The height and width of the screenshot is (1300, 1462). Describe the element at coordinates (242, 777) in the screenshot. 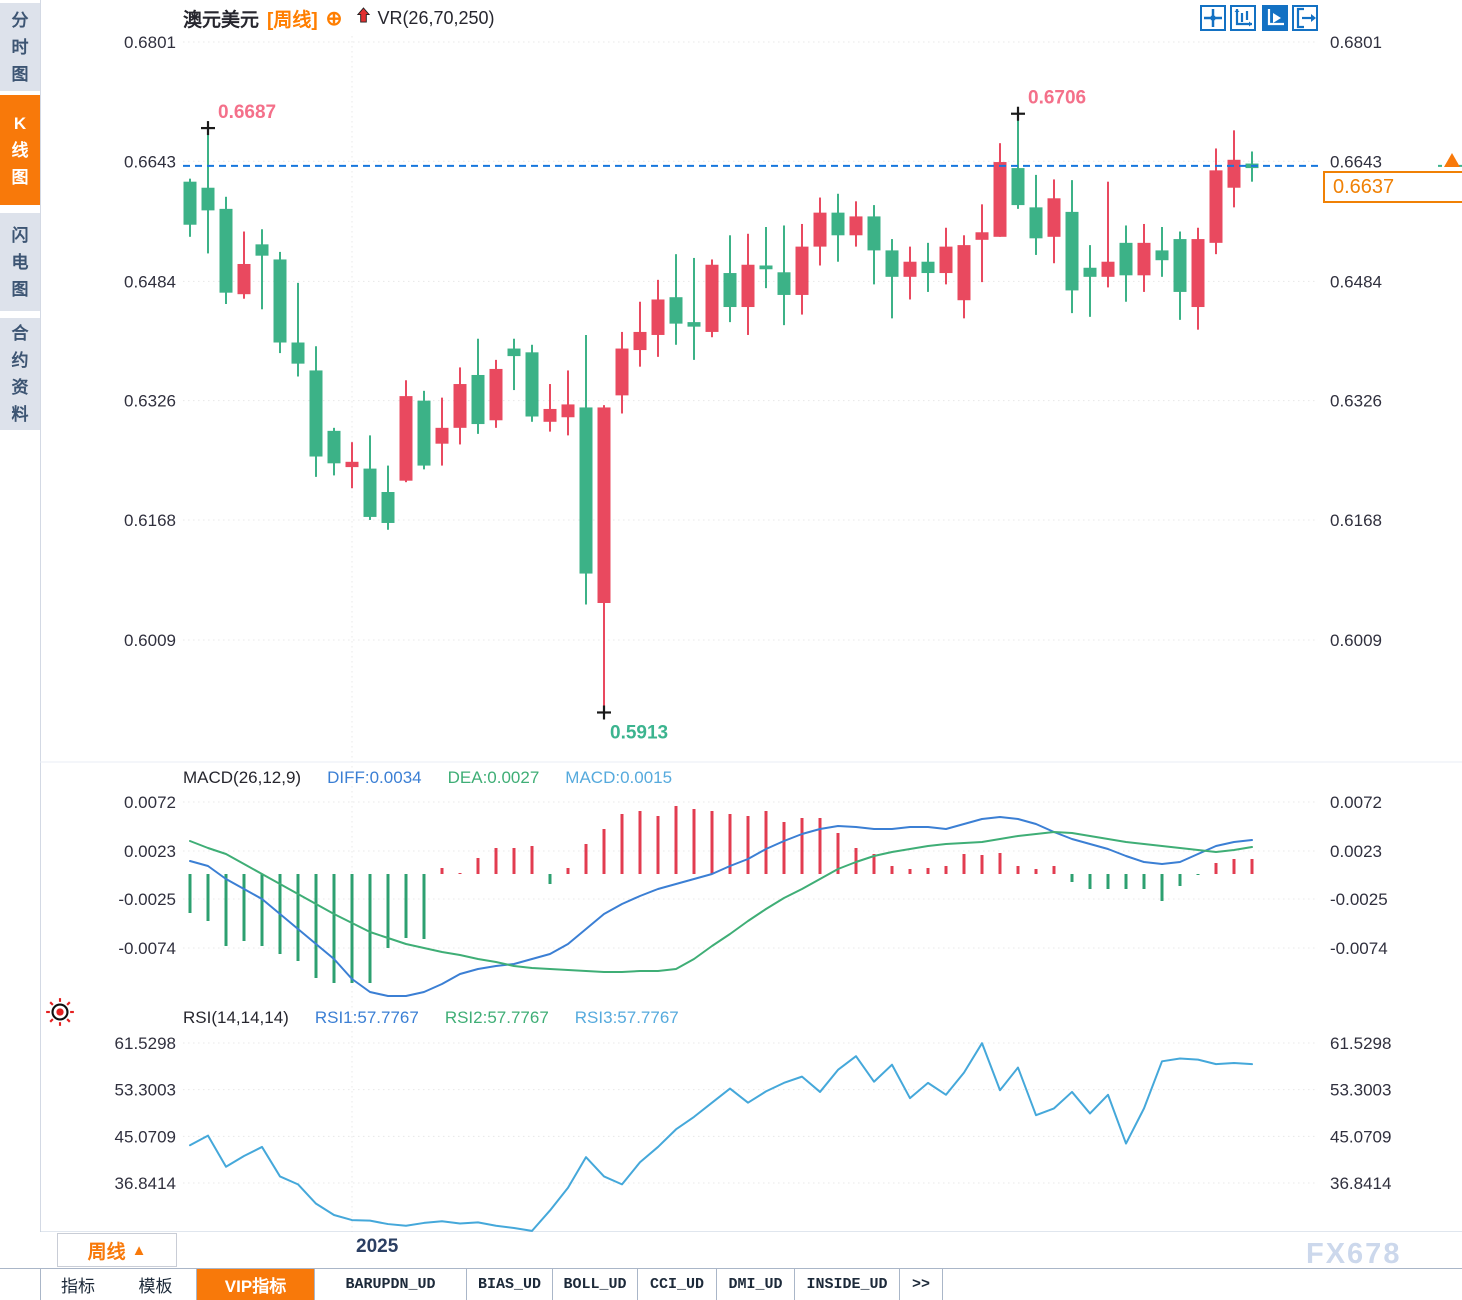

I see `macd-name: MACD(26,12,9)` at that location.